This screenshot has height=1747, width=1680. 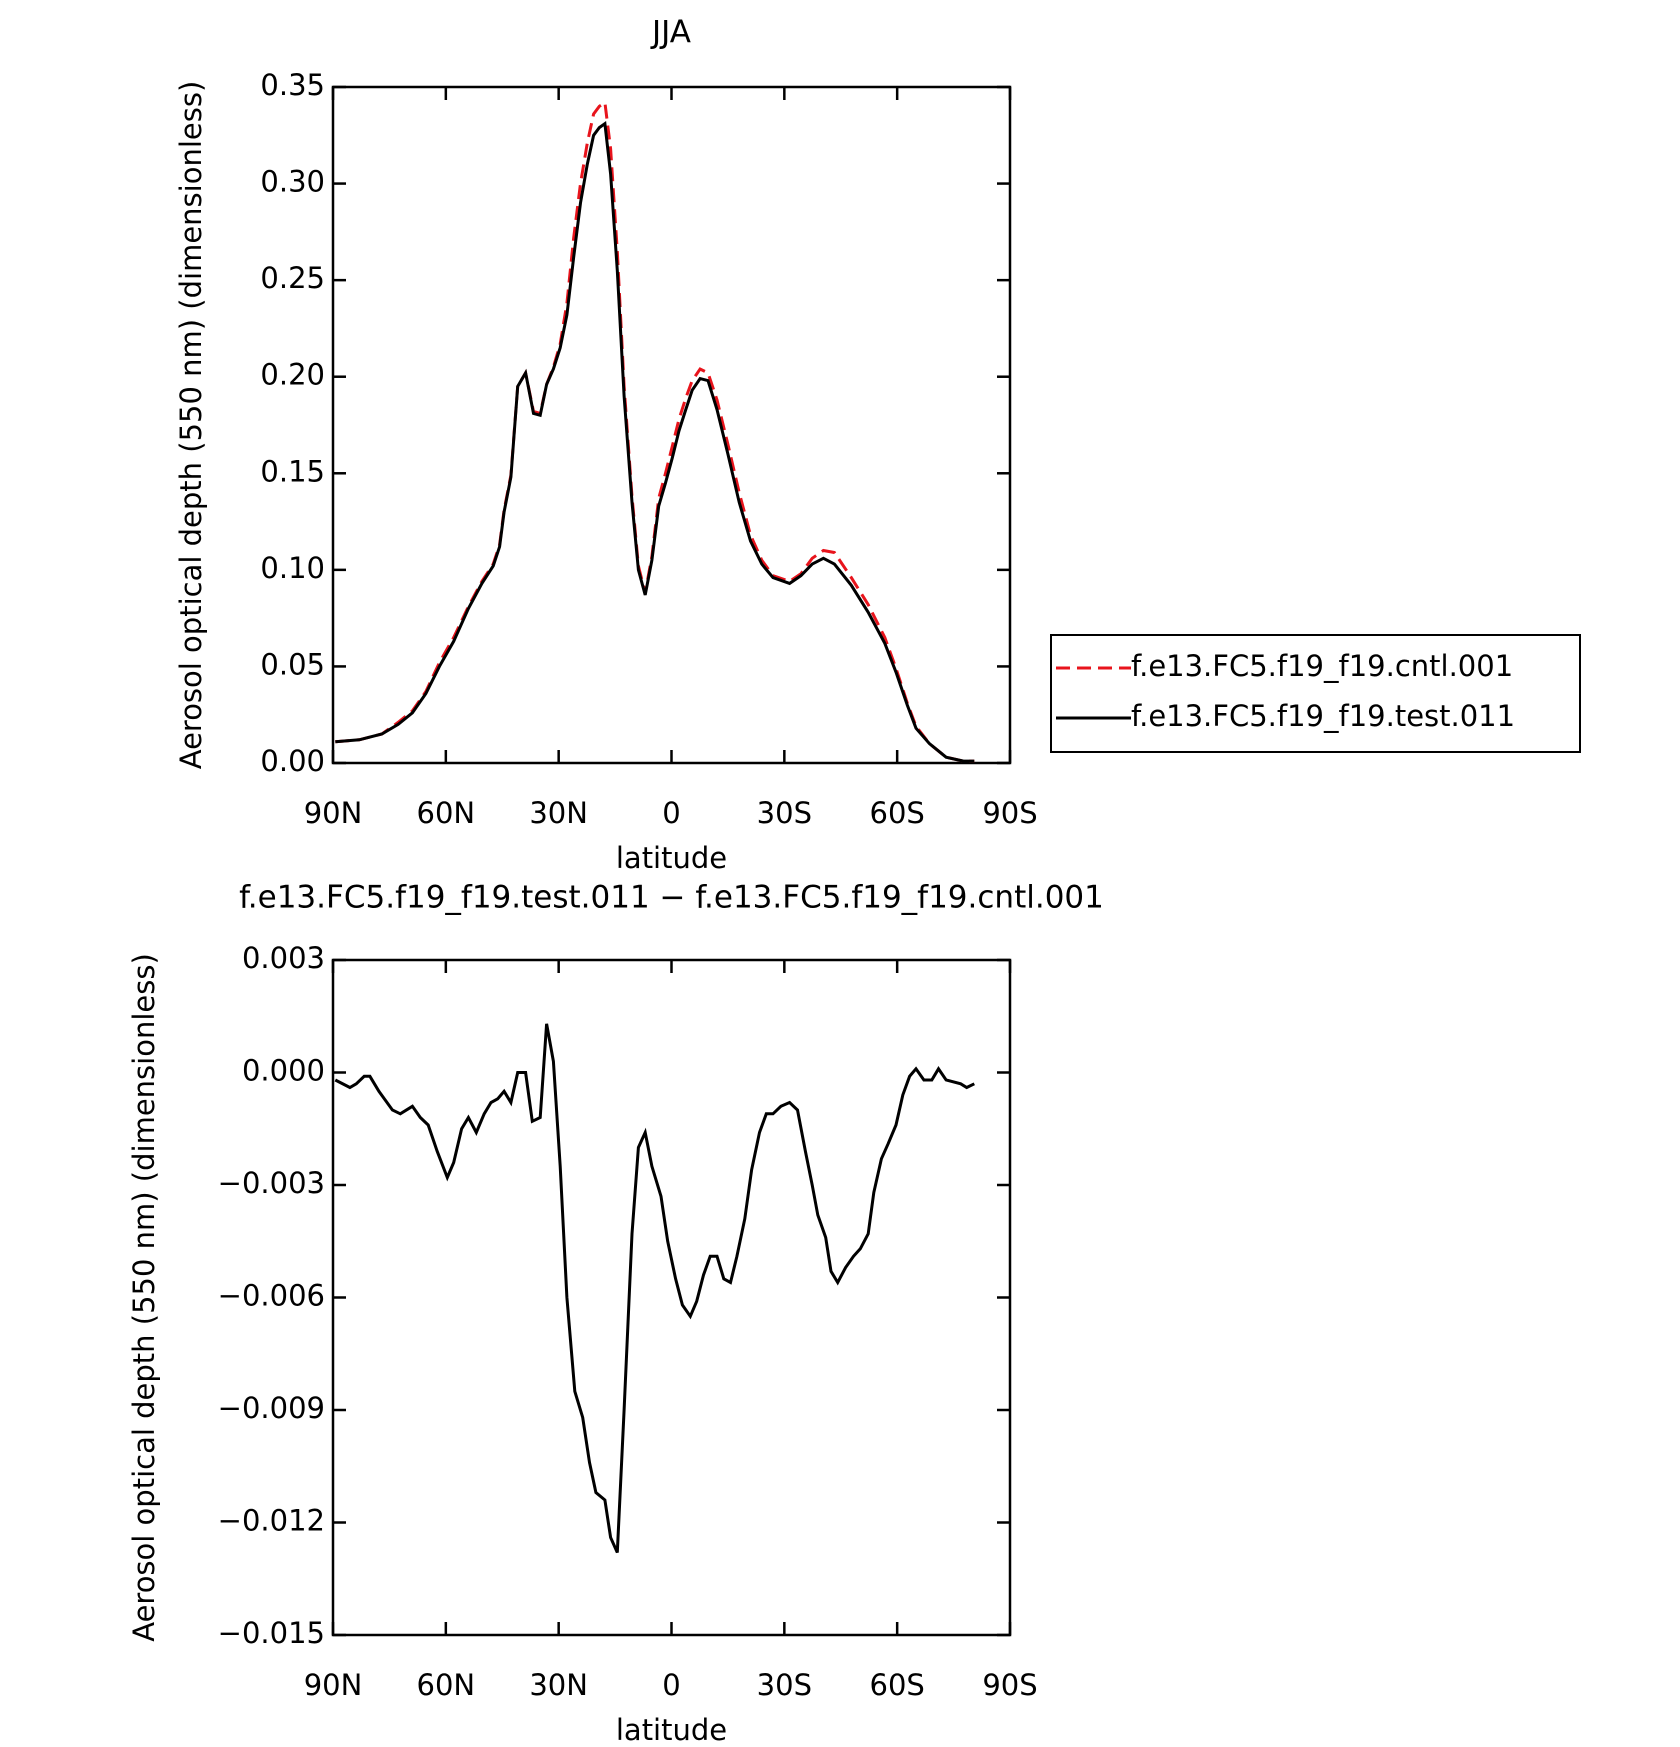 What do you see at coordinates (1323, 716) in the screenshot?
I see `legend-label: f.e13.FC5.f19_f19.test.011` at bounding box center [1323, 716].